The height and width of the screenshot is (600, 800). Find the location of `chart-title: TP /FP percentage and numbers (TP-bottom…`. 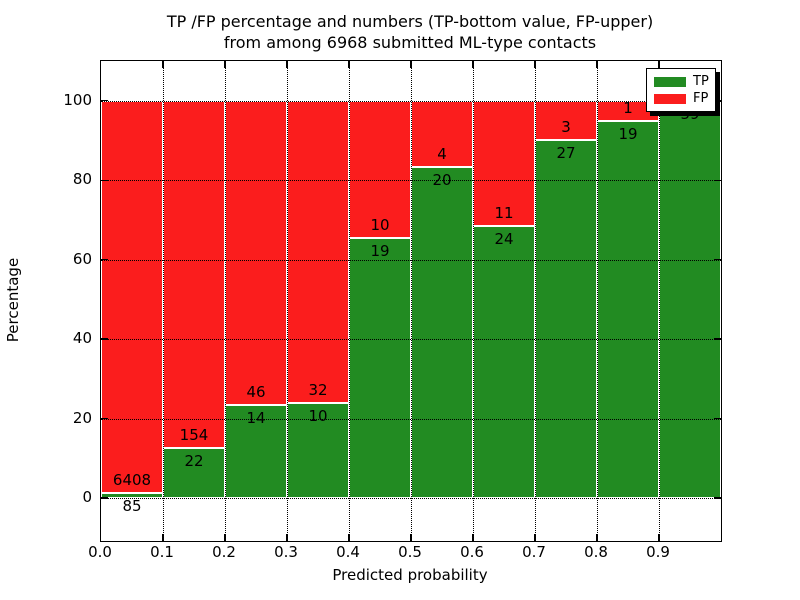

chart-title: TP /FP percentage and numbers (TP-bottom… is located at coordinates (410, 32).